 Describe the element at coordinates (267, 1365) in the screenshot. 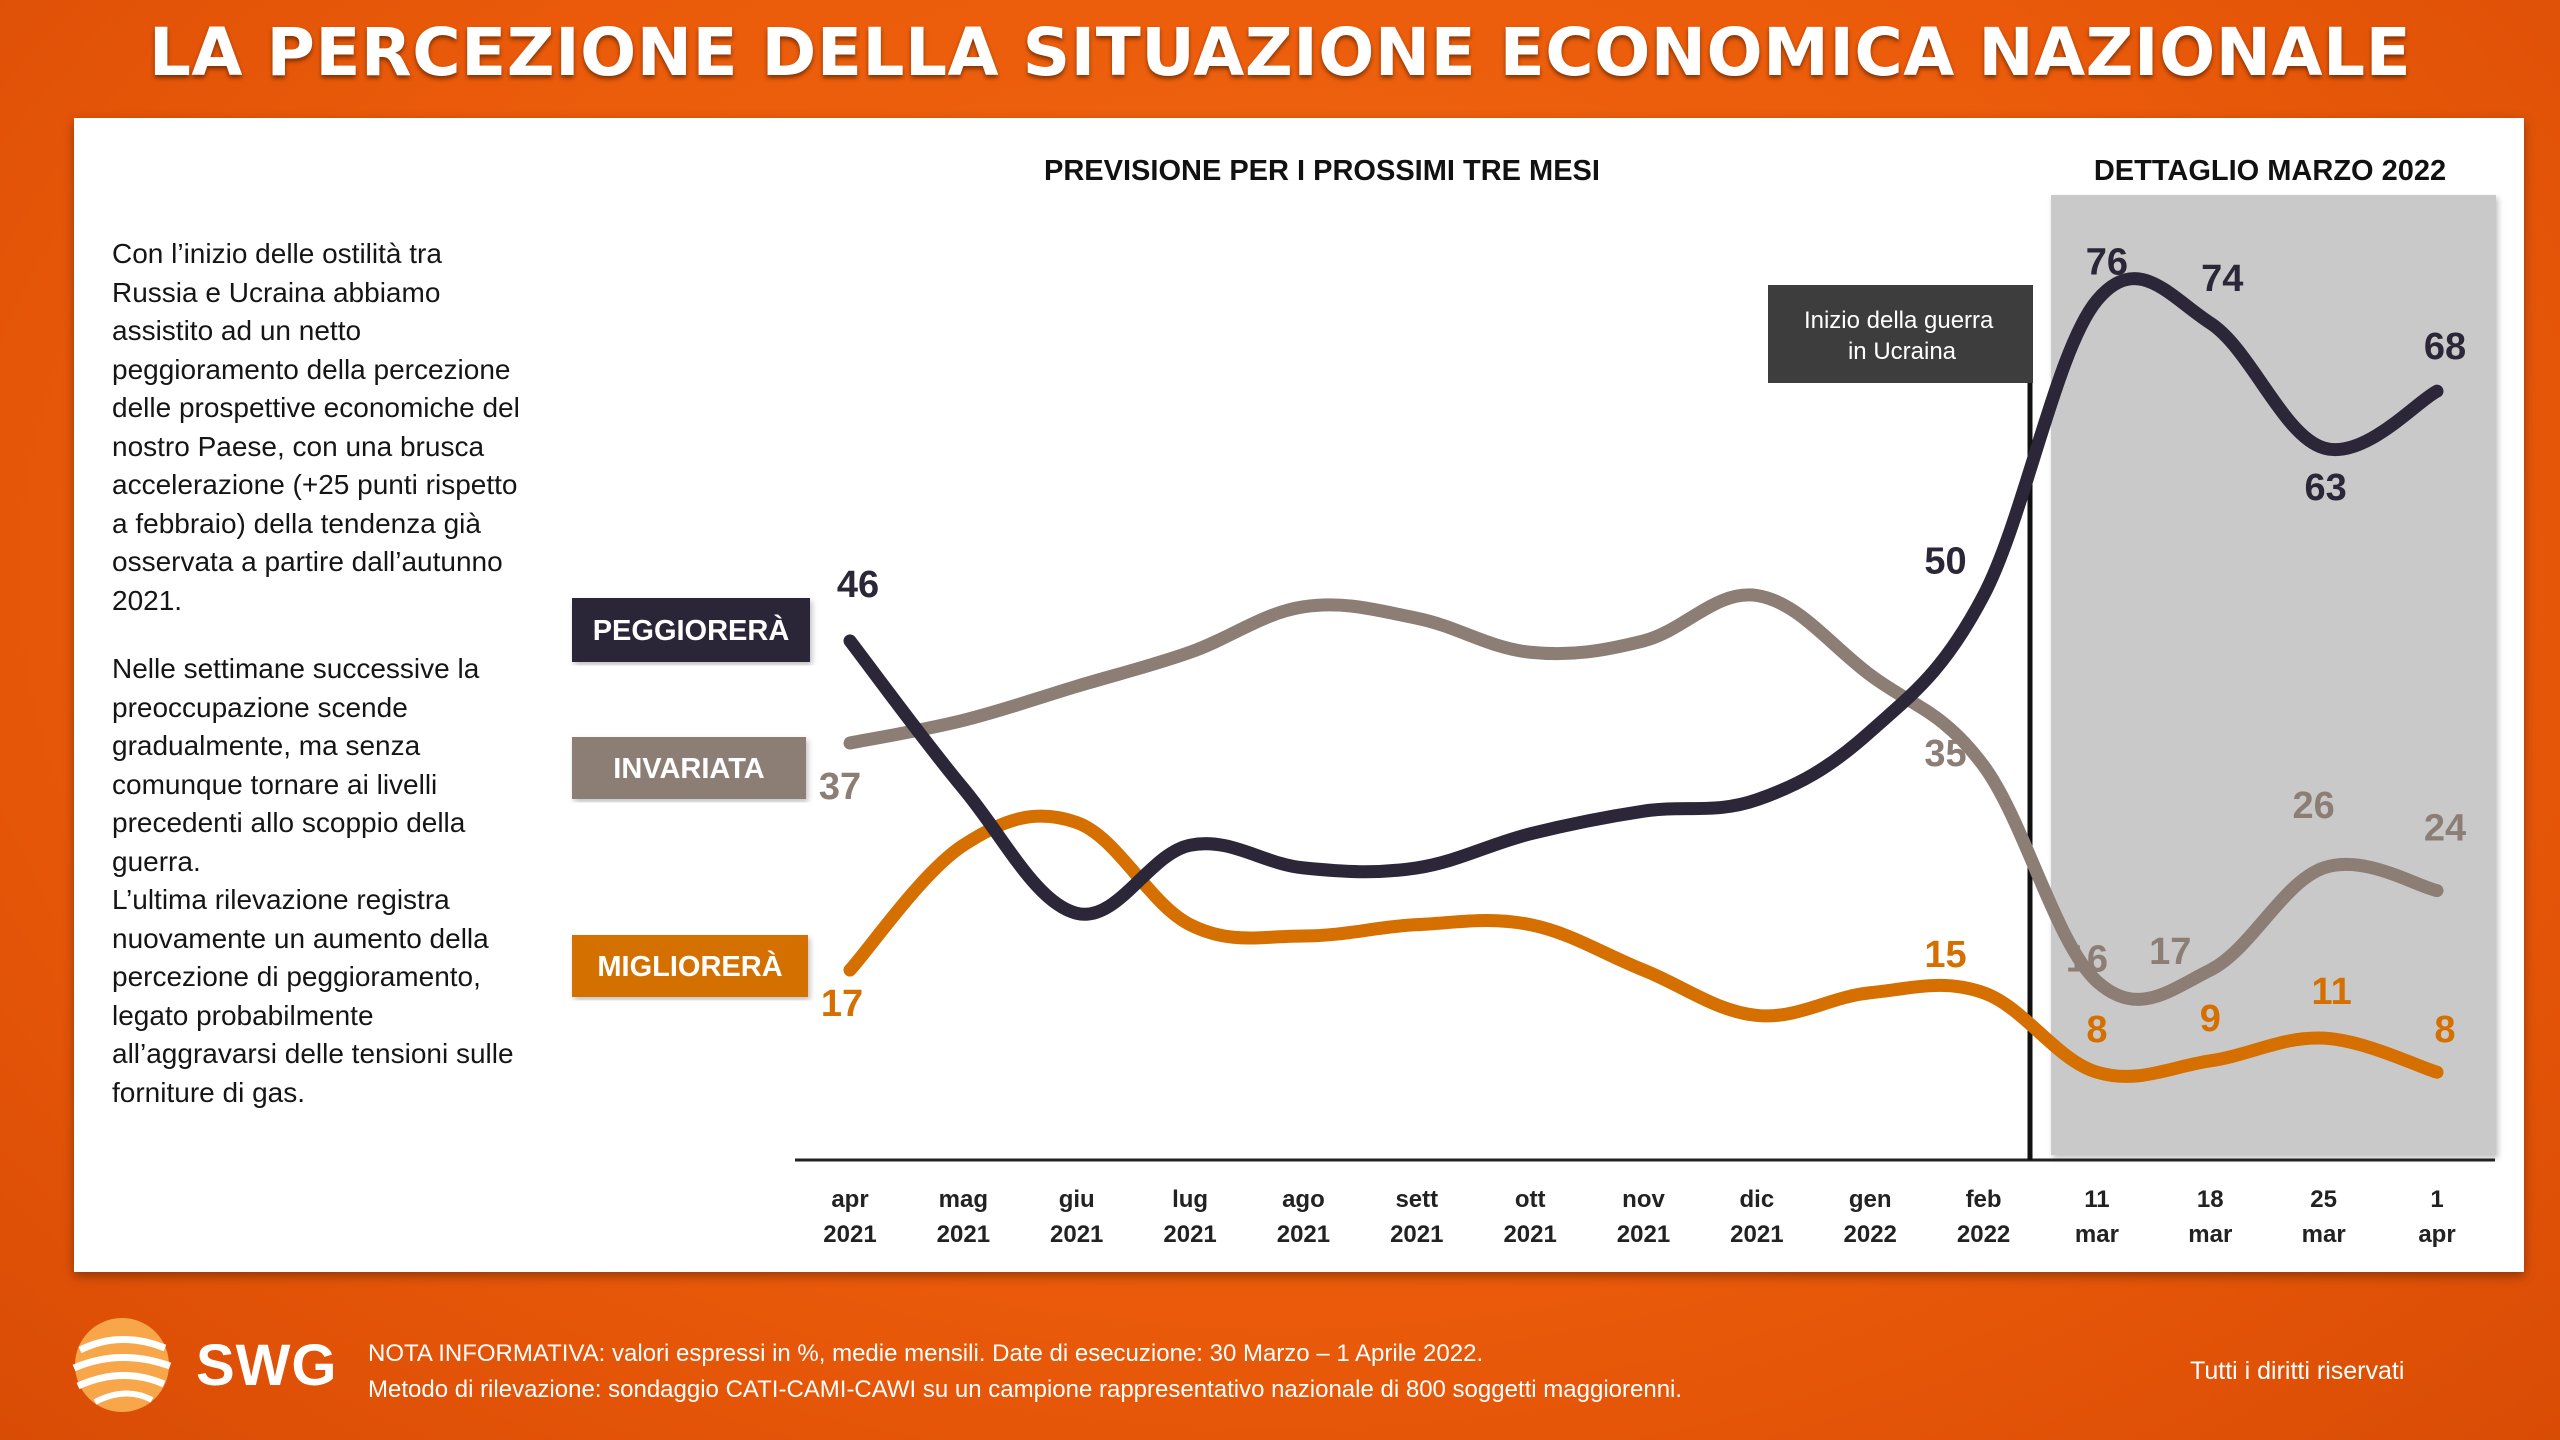

I see `logo-text: SWG` at that location.